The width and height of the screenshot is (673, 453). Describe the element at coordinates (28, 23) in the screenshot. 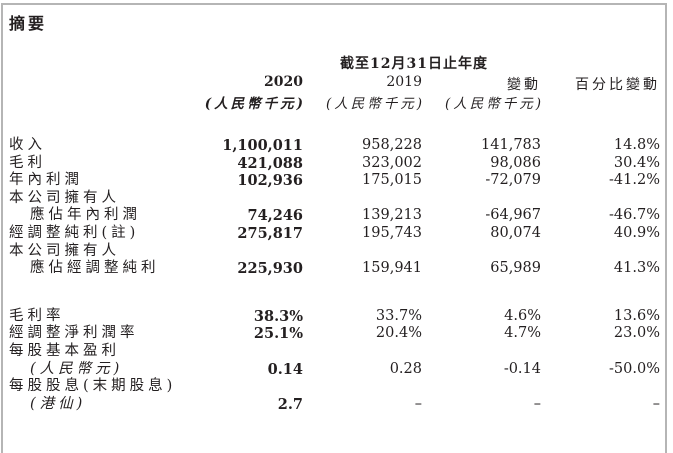

I see `page-title: 摘要` at that location.